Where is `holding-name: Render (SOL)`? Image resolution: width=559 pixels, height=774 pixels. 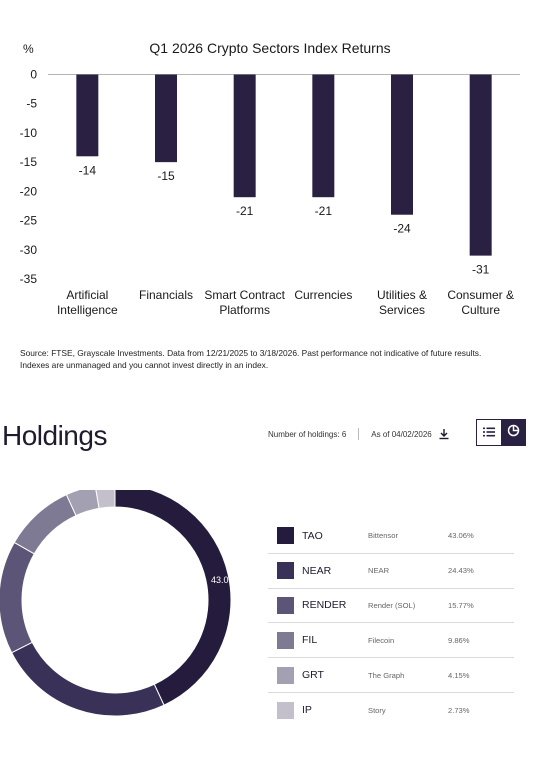
holding-name: Render (SOL) is located at coordinates (392, 605).